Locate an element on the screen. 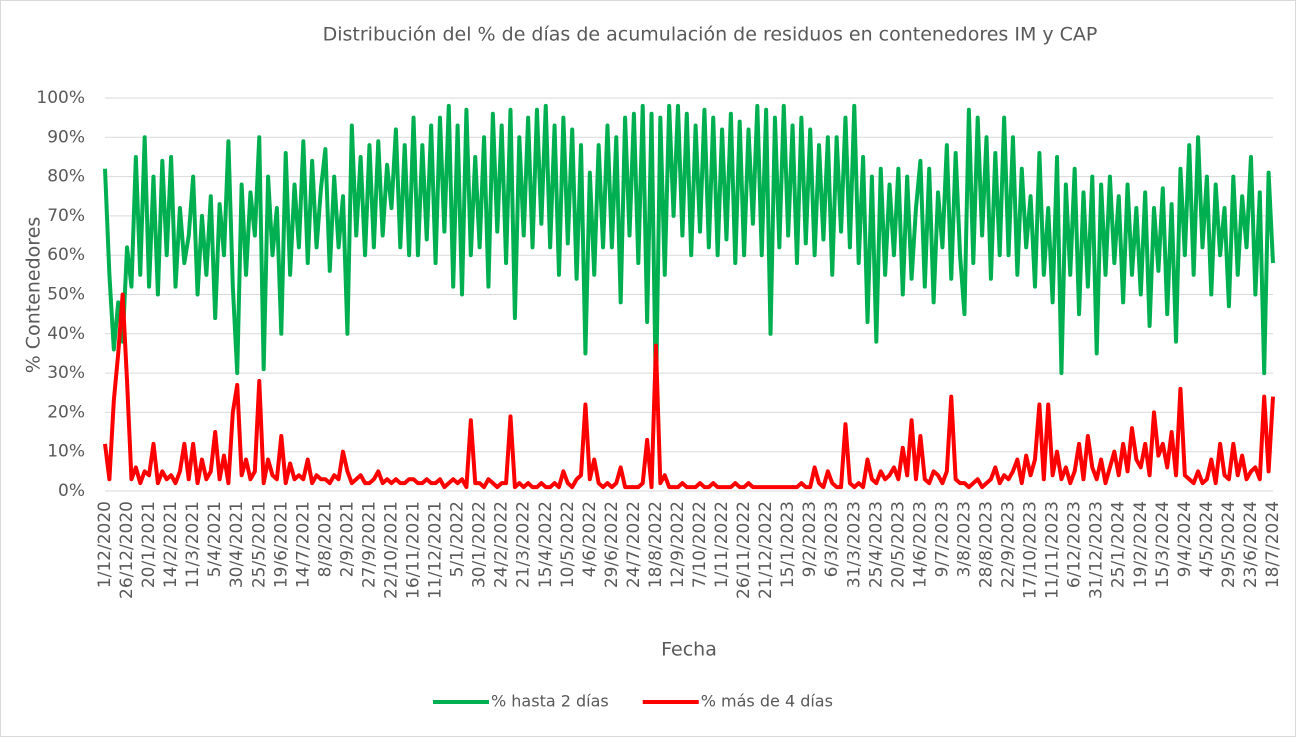  x-tick-label: 18/7/2024 is located at coordinates (1273, 544).